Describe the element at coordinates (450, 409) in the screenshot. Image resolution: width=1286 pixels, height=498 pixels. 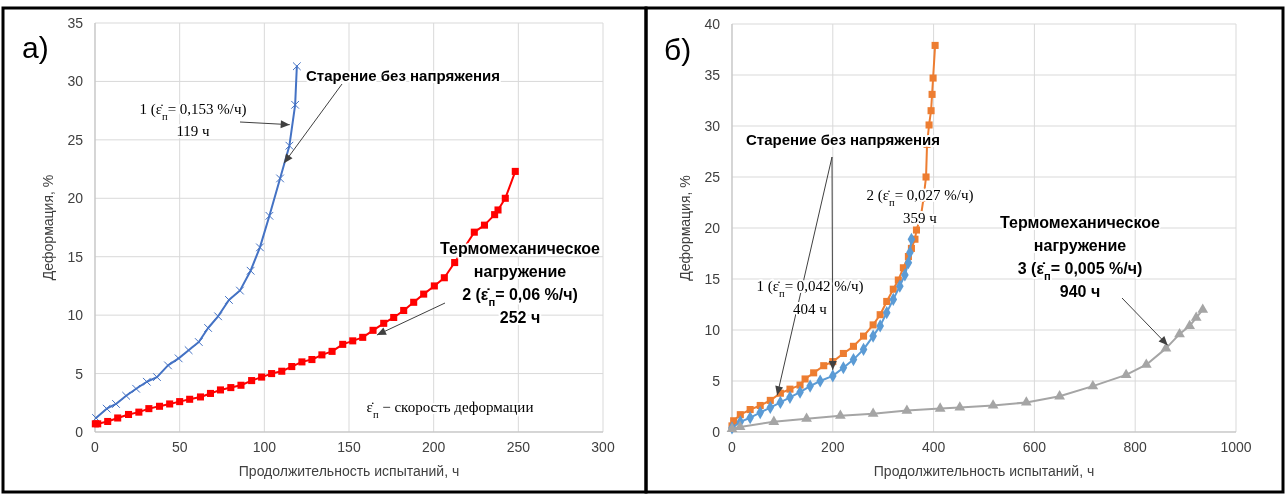
I see `annotation: ε̇$_{п}$ − скорость деформации` at that location.